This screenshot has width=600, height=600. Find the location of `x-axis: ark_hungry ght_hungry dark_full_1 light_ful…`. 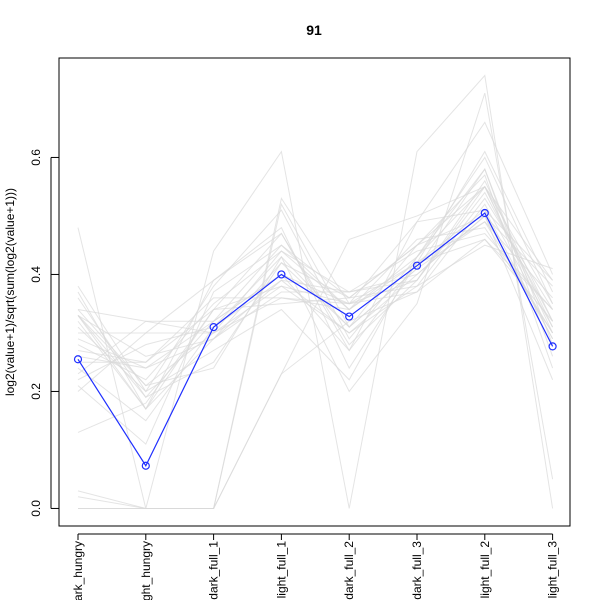

x-axis: ark_hungry ght_hungry dark_full_1 light_ful… is located at coordinates (315, 566).